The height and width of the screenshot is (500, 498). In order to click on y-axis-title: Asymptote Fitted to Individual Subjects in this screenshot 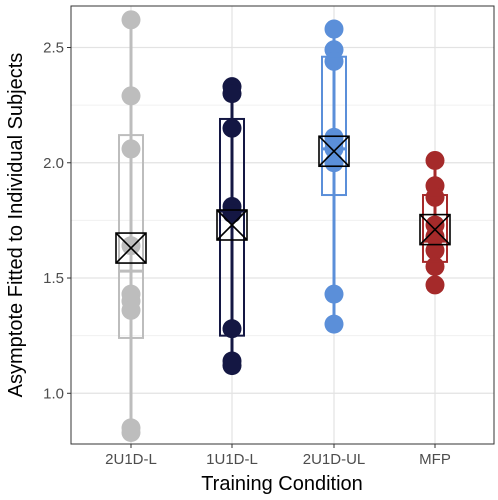, I will do `click(16, 225)`.